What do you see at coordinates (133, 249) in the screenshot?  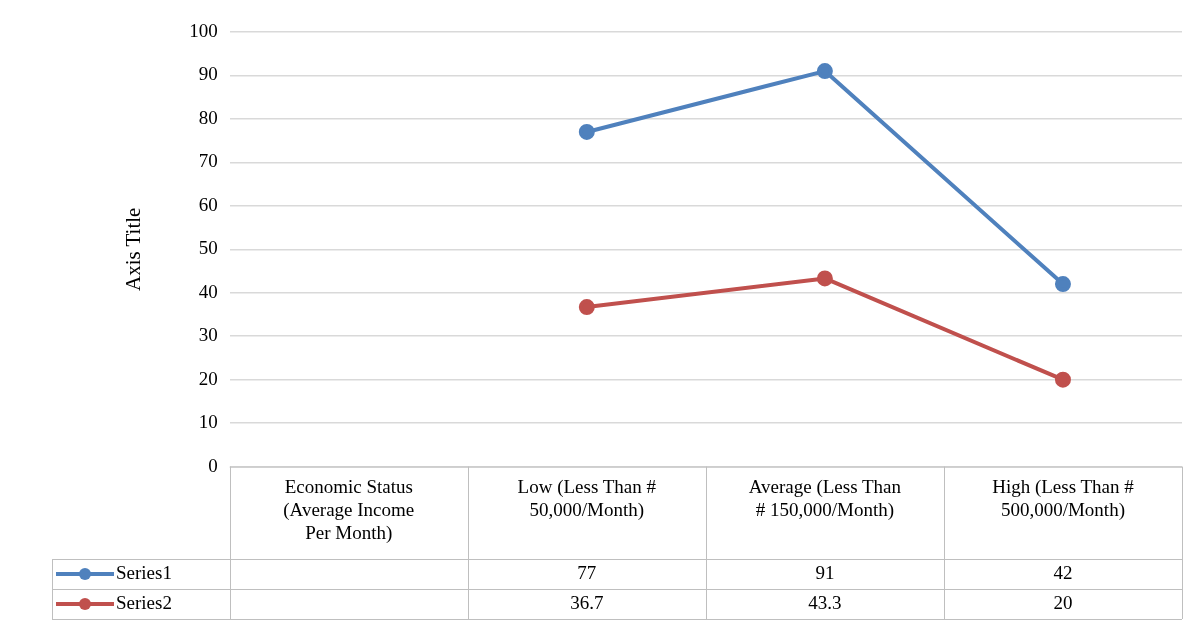 I see `y-axis-title: Axis Title` at bounding box center [133, 249].